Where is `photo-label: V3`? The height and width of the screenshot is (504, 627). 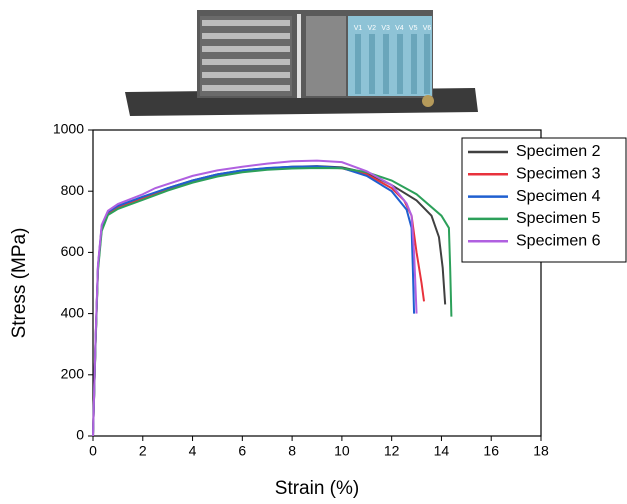
photo-label: V3 is located at coordinates (385, 28).